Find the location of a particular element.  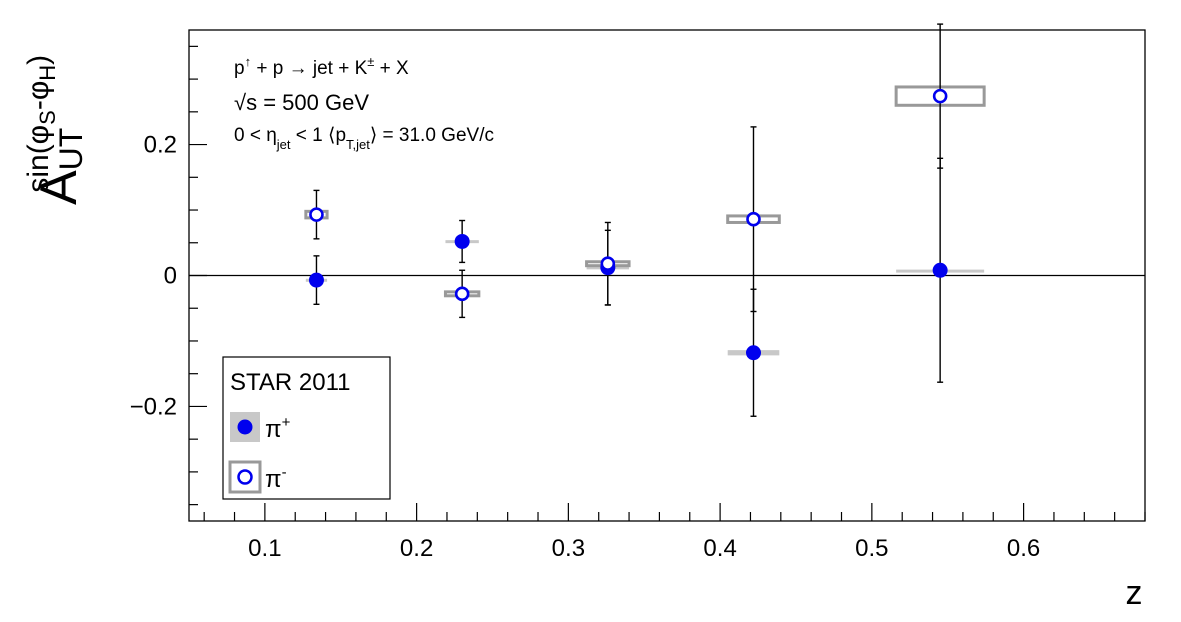

legend-pi-plus-sup: + is located at coordinates (286, 422).